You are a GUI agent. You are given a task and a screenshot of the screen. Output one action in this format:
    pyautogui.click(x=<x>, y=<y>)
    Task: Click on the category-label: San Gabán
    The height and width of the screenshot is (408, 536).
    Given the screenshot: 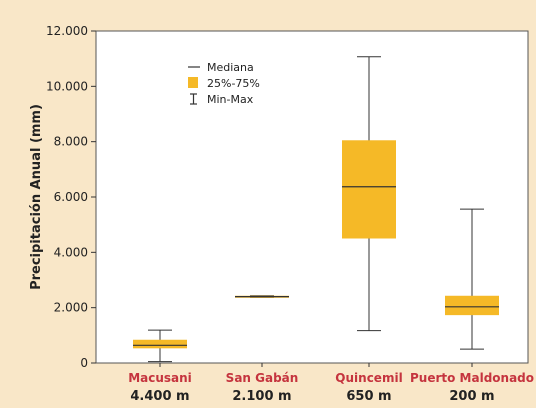 What is the action you would take?
    pyautogui.click(x=262, y=378)
    